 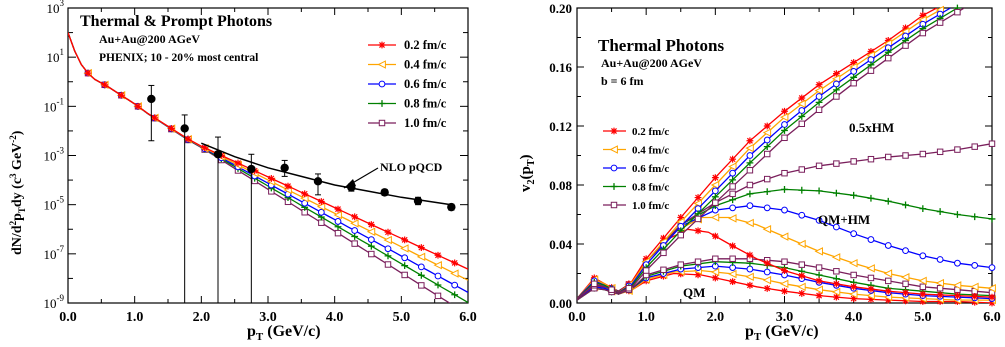 I want to click on left-y-tick-label: 10⁻¹, so click(x=54, y=105).